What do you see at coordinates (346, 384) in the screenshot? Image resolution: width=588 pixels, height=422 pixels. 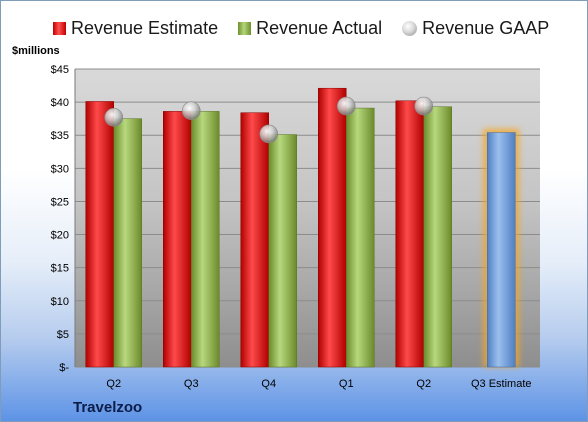 I see `x-tick-label: Q1` at bounding box center [346, 384].